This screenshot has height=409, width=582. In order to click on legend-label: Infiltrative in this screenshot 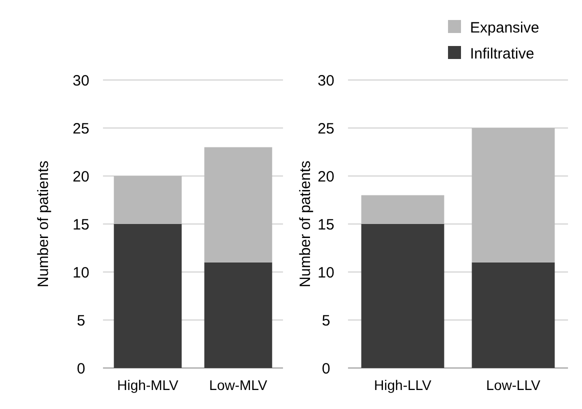, I will do `click(502, 53)`.